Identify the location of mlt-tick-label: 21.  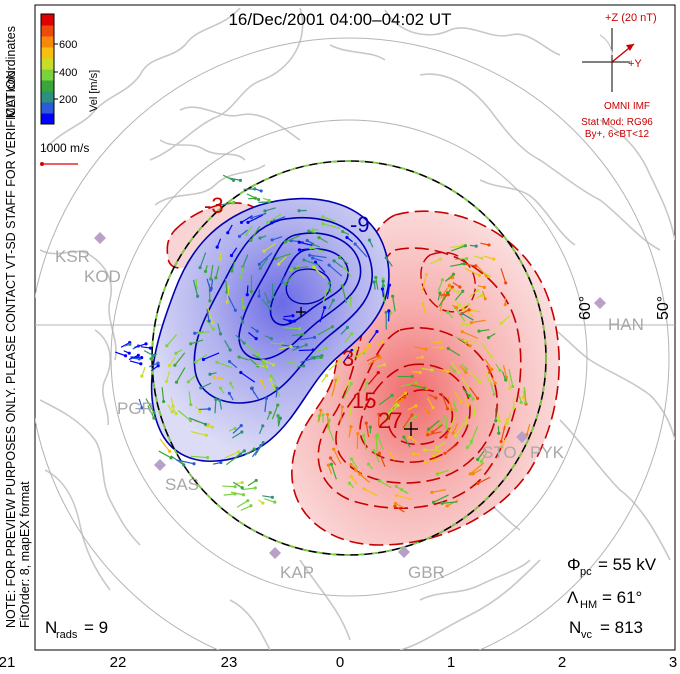
(7, 662).